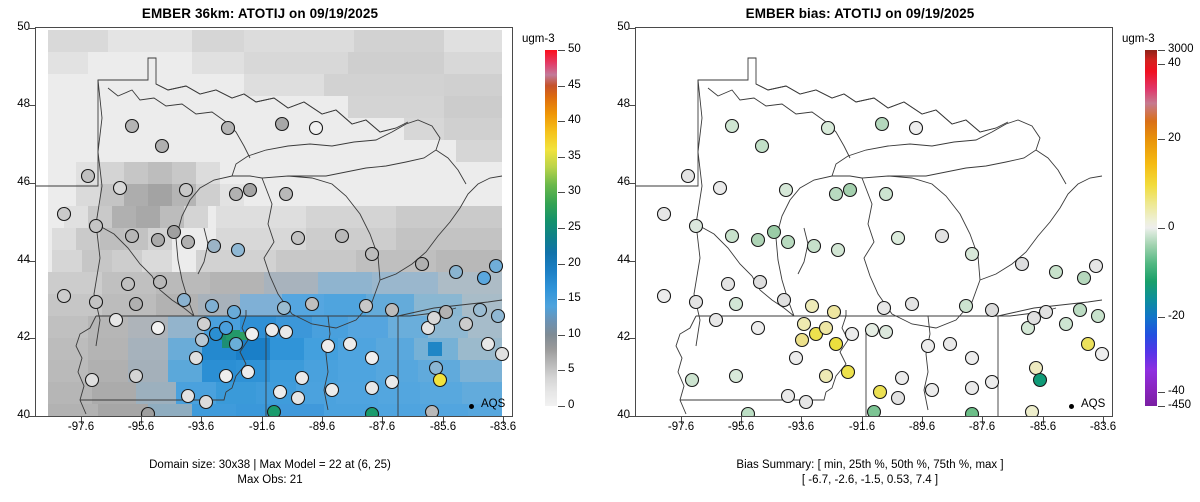  What do you see at coordinates (141, 427) in the screenshot?
I see `x-tick-label: -95.6` at bounding box center [141, 427].